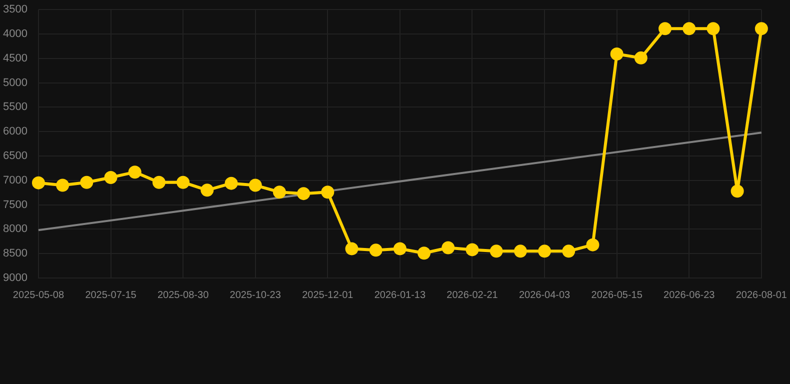  I want to click on x-tick-label: 2025-07-15, so click(111, 295).